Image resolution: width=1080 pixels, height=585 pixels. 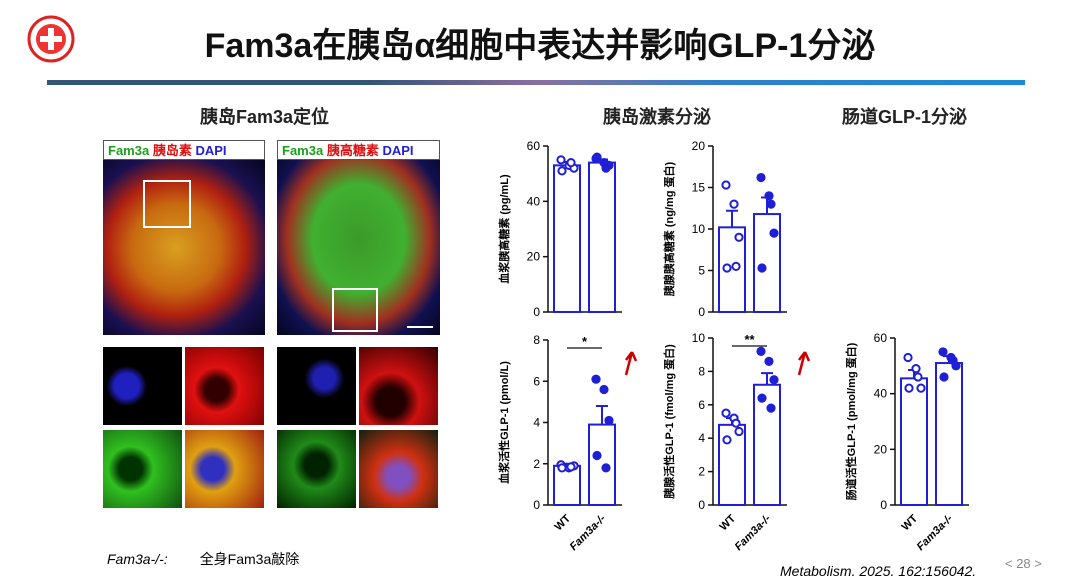 What do you see at coordinates (504, 229) in the screenshot?
I see `y-axis-label: 血浆胰高糖素 (pg/mL)` at bounding box center [504, 229].